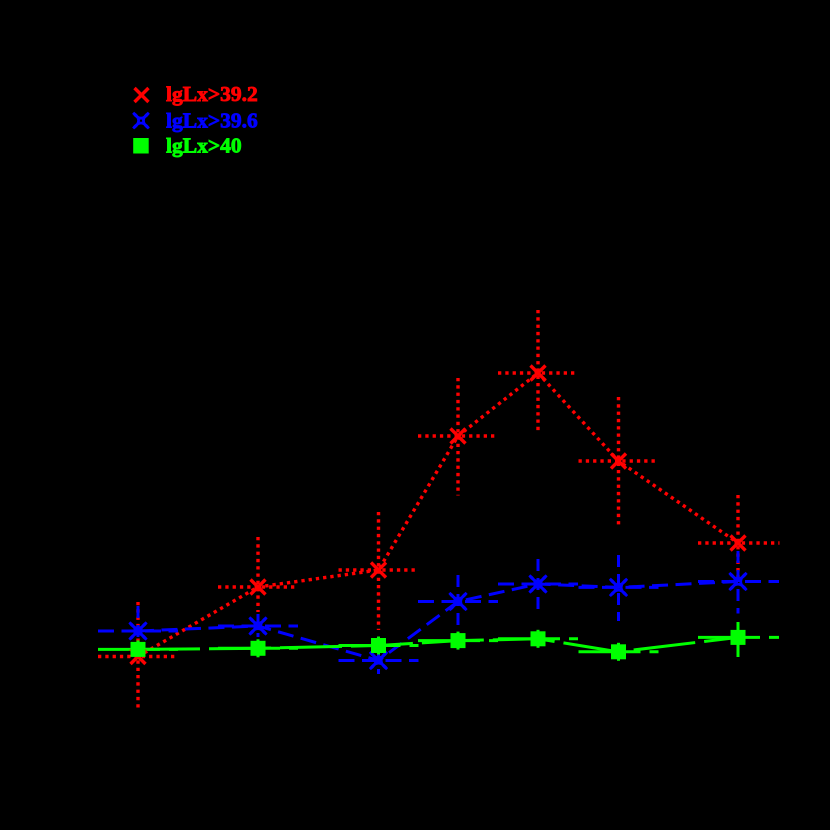 The height and width of the screenshot is (830, 830). What do you see at coordinates (212, 121) in the screenshot?
I see `svg-text: lgLx>39.6` at bounding box center [212, 121].